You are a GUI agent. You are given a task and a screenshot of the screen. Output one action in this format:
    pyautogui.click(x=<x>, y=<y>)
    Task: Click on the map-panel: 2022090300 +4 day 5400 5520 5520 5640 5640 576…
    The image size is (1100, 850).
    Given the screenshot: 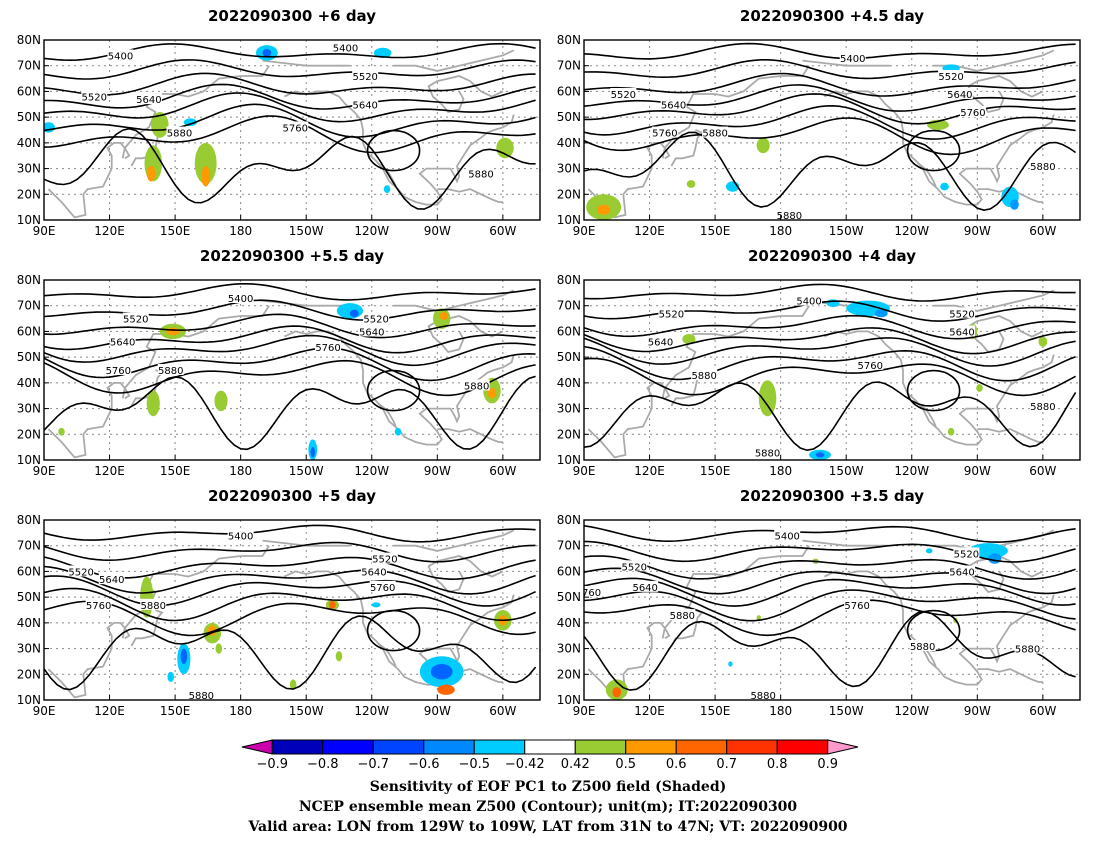 What is the action you would take?
    pyautogui.click(x=819, y=362)
    